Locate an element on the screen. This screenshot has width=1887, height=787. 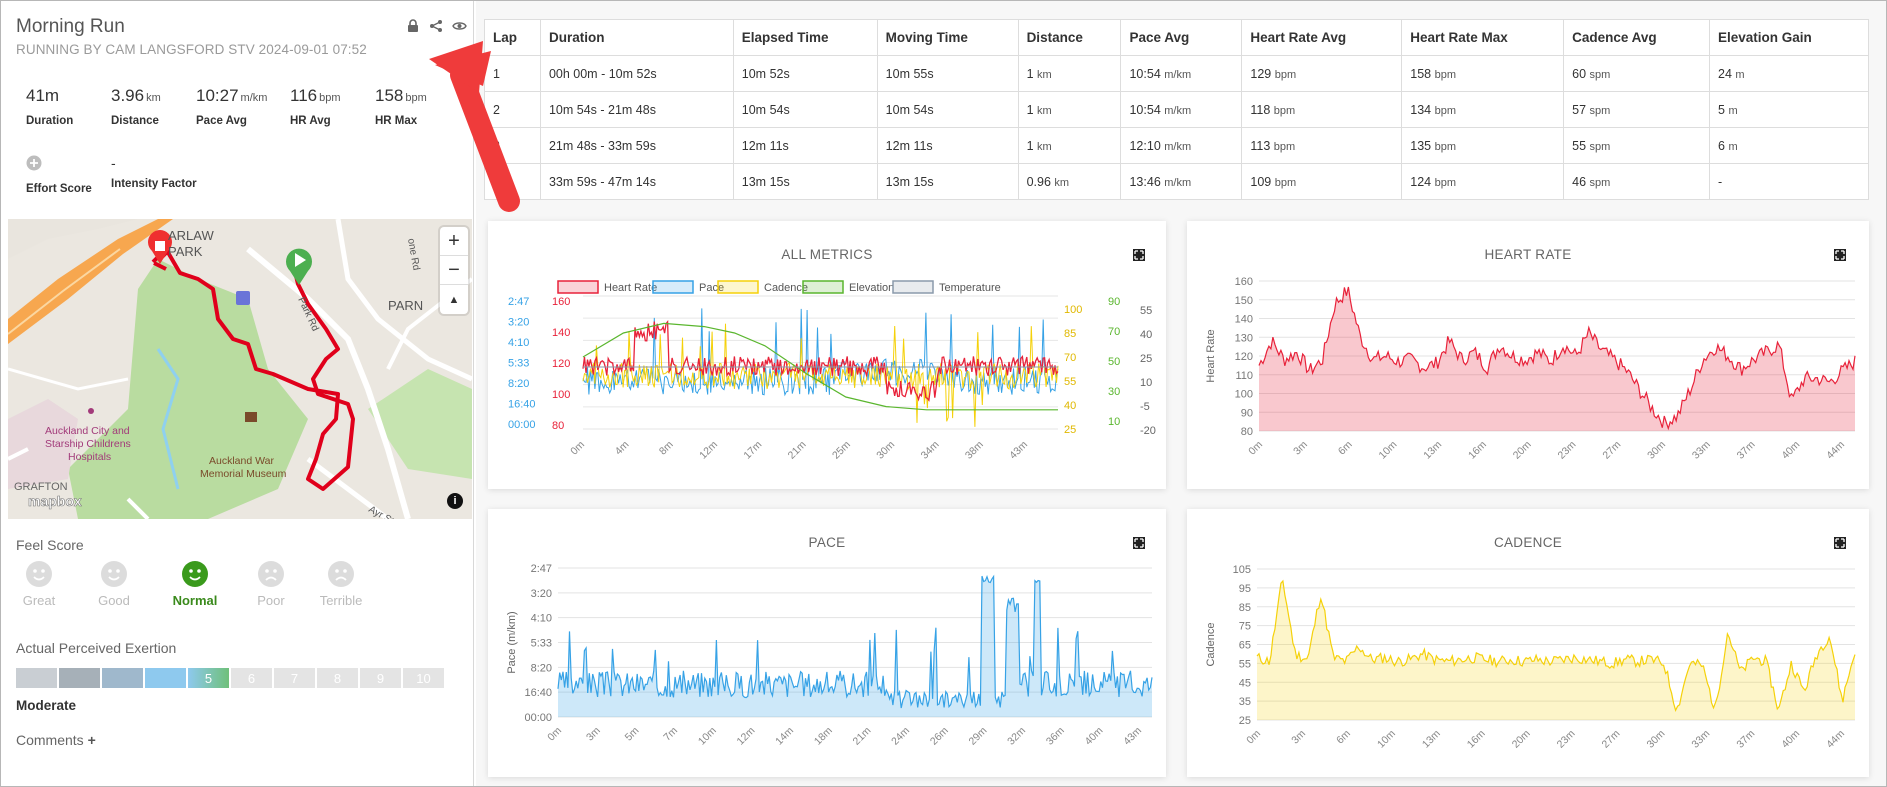
table-cell: 10m 54s is located at coordinates (947, 109).